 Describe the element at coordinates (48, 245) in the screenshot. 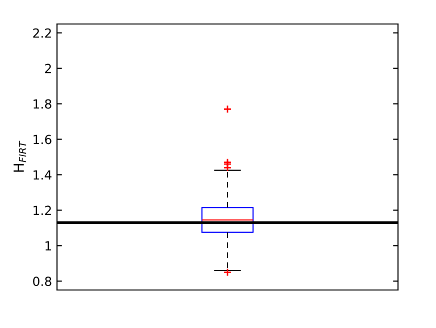

I see `y-tick-label: 1` at that location.